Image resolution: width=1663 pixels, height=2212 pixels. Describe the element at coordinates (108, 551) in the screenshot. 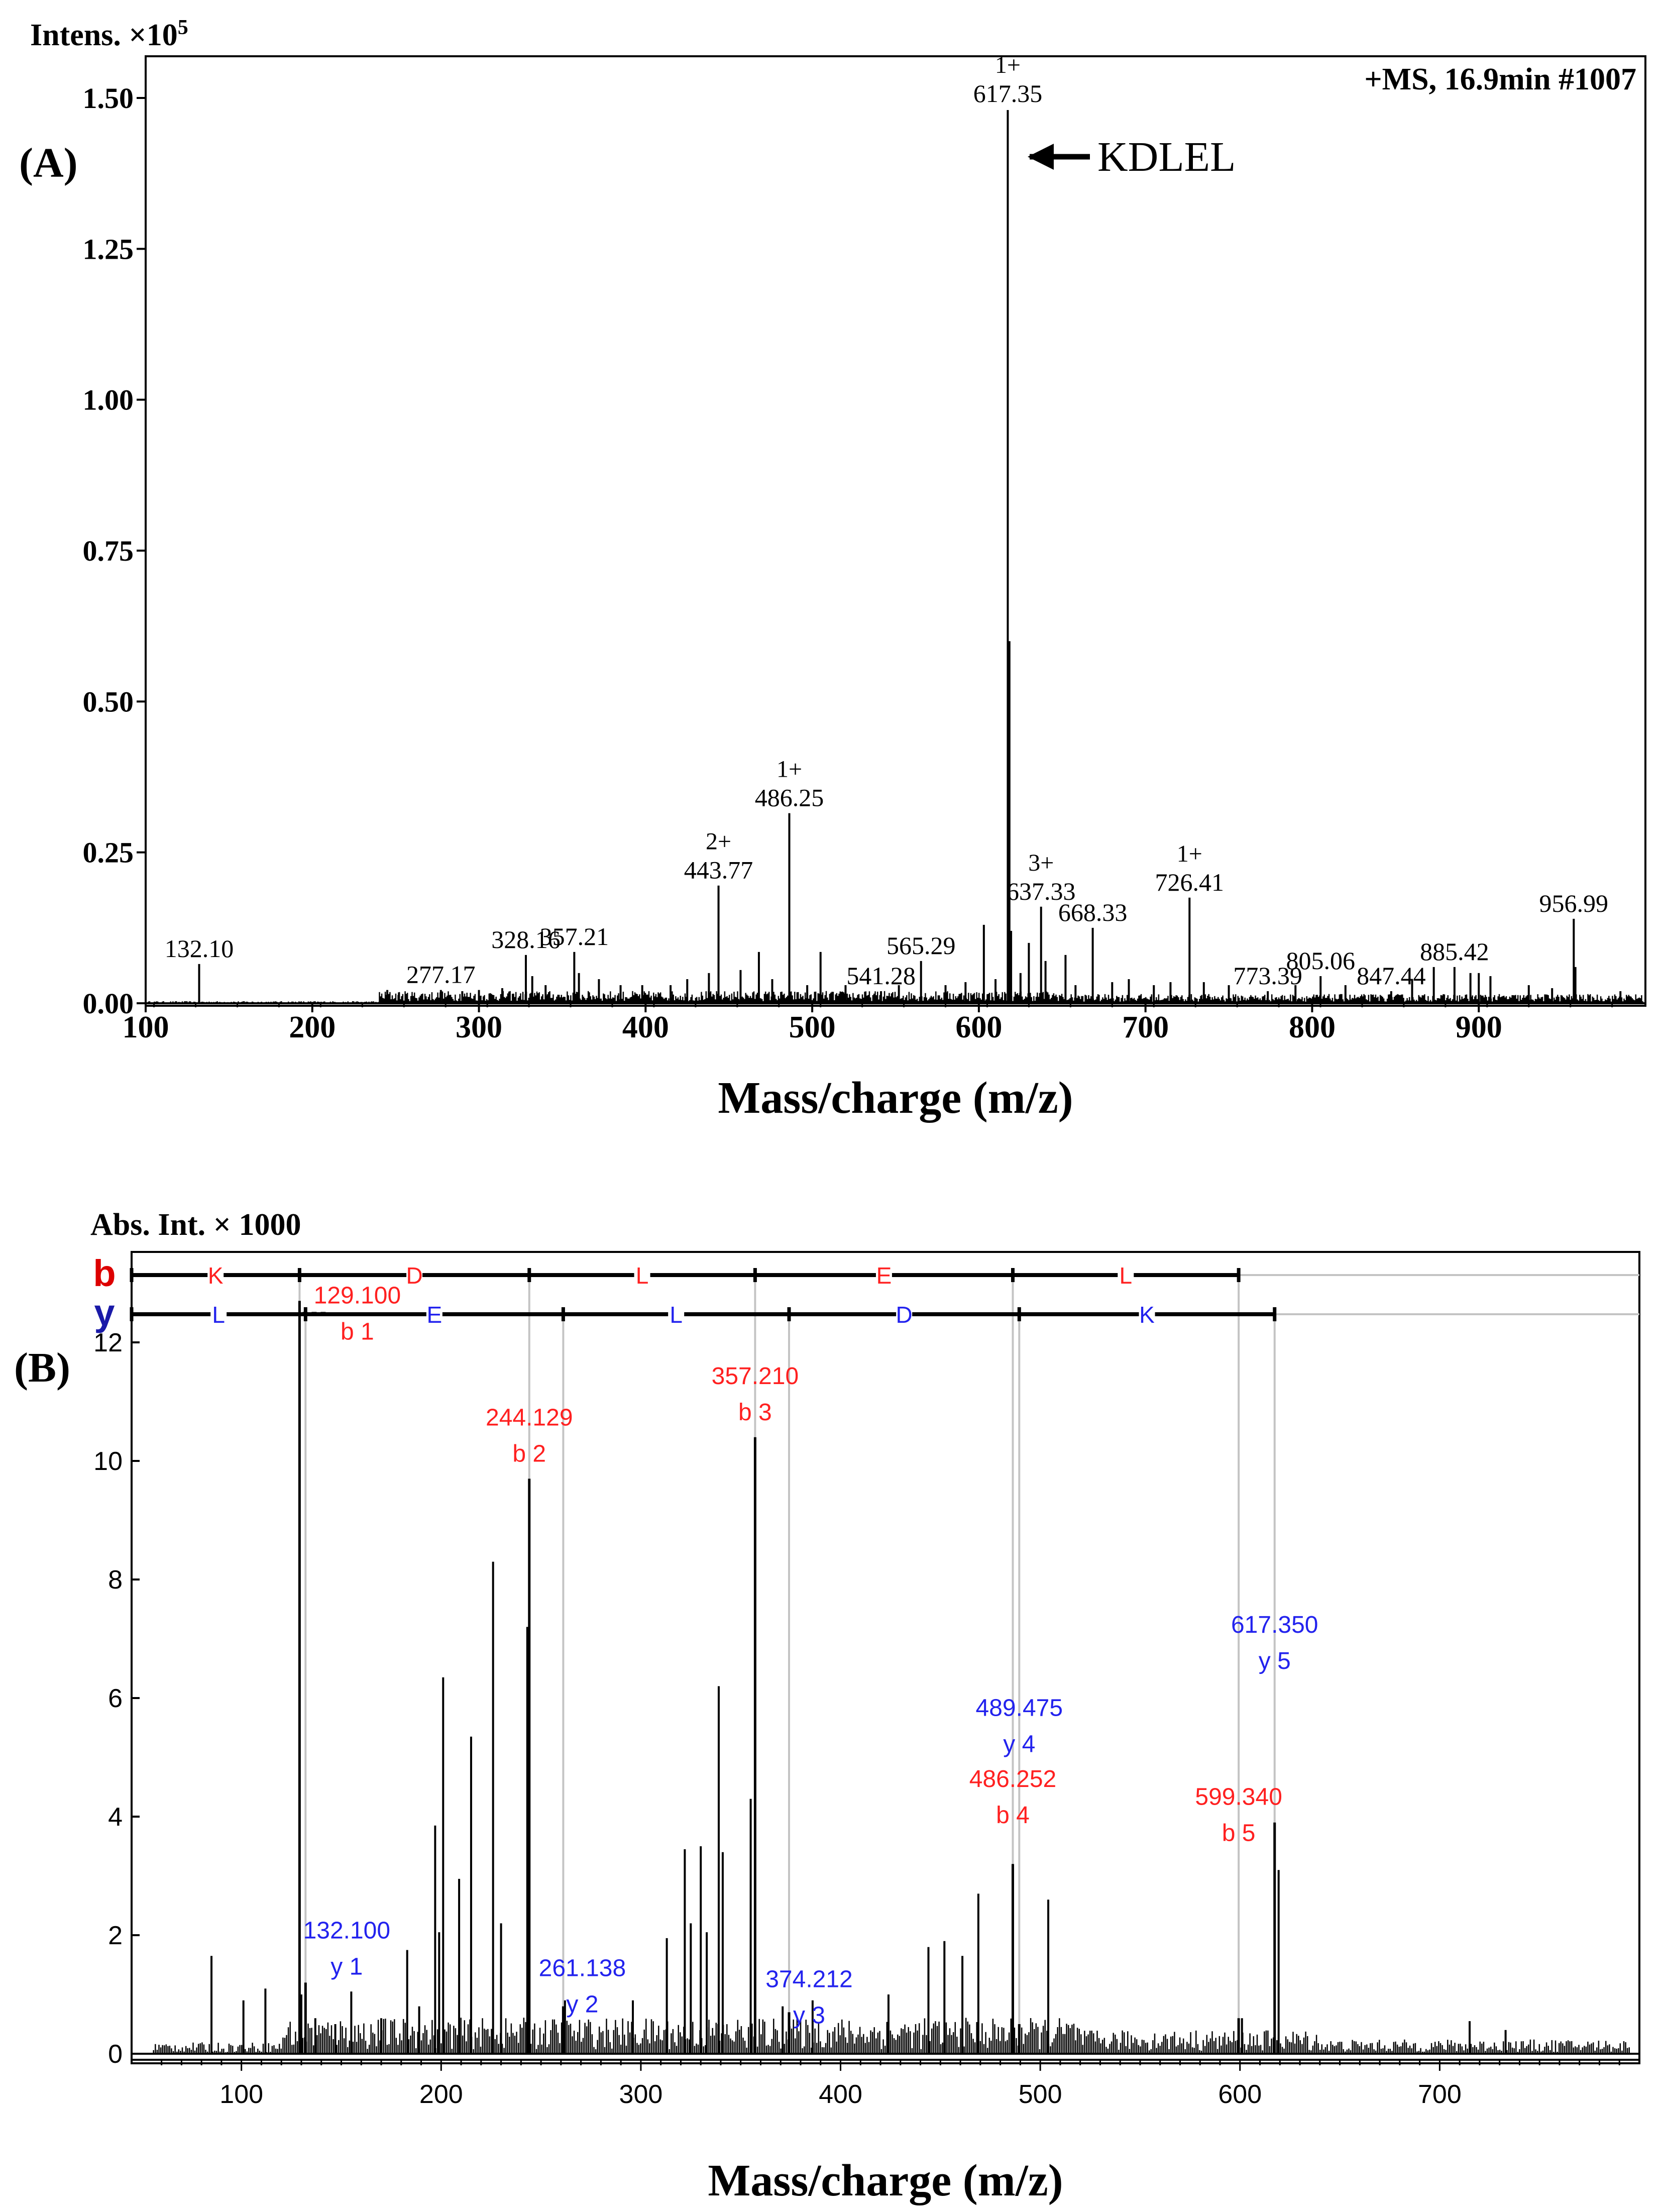

I see `panel-a-y-tick-label: 0.75` at that location.